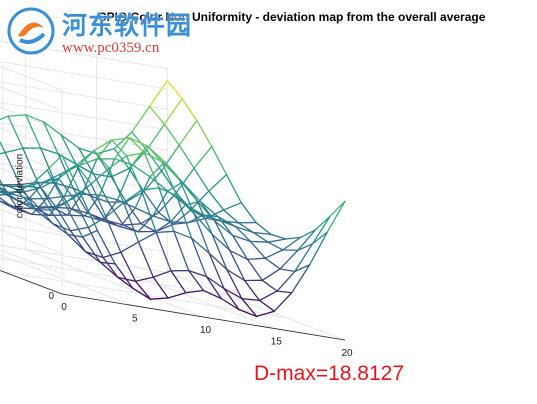  I want to click on y-tick-label: 0, so click(51, 296).